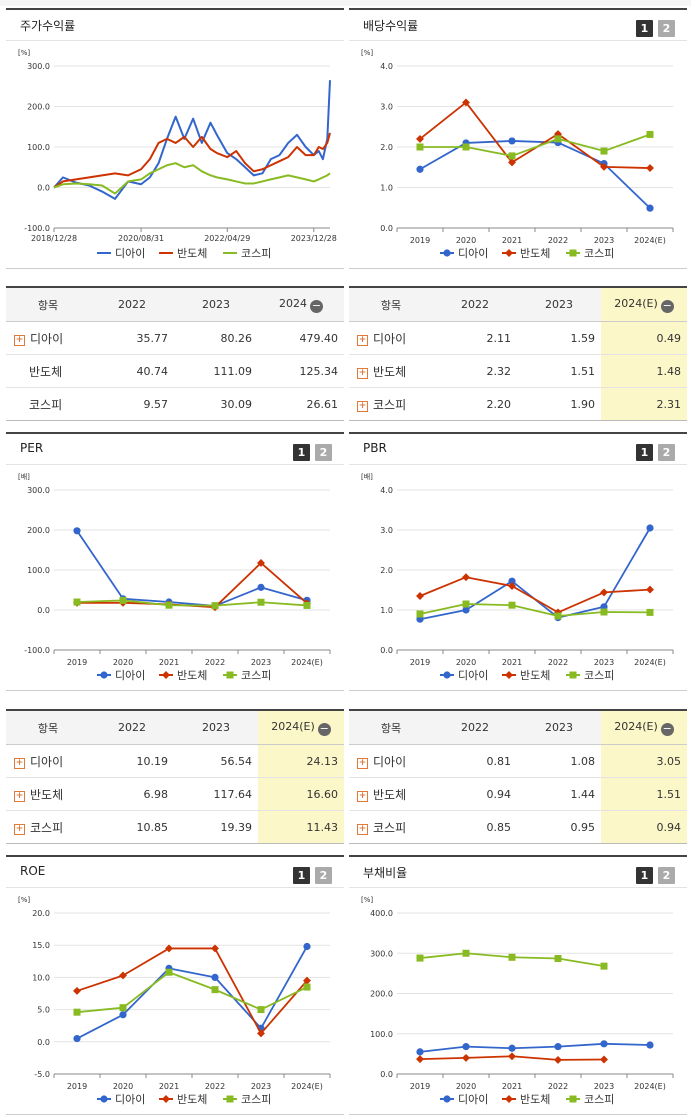 The width and height of the screenshot is (691, 1115). I want to click on table-row: 코스피 9.57 30.09 26.61, so click(175, 404).